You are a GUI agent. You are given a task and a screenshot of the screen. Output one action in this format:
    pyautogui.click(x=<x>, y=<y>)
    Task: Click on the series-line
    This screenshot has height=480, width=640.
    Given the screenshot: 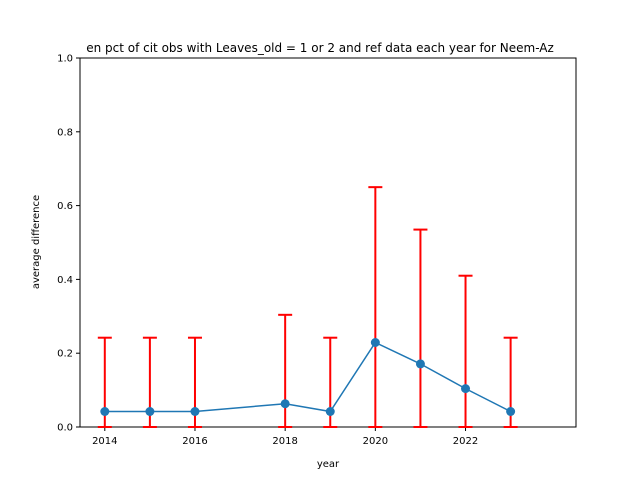 What is the action you would take?
    pyautogui.click(x=307, y=377)
    